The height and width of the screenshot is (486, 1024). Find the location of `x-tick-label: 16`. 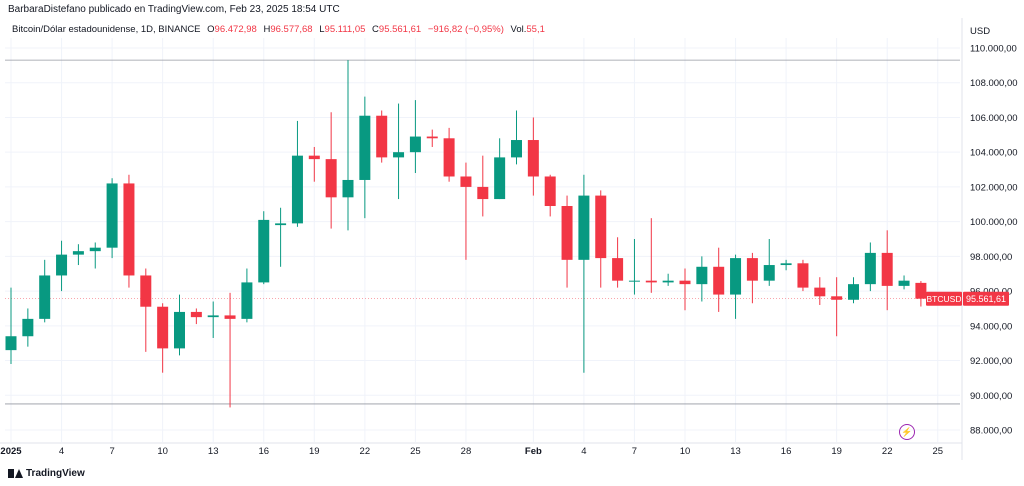

x-tick-label: 16 is located at coordinates (263, 451).